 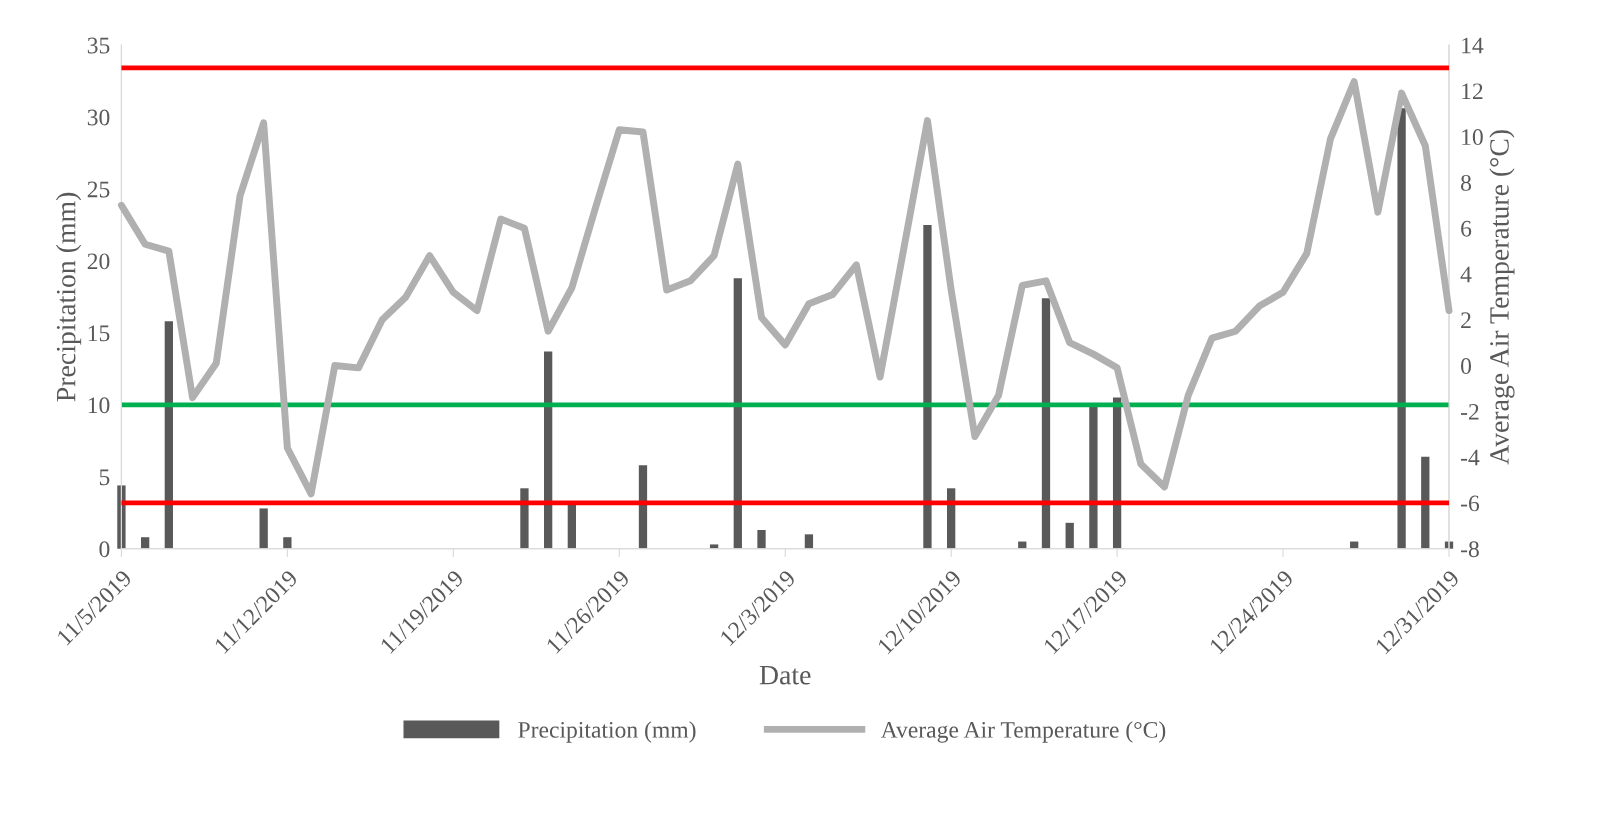 What do you see at coordinates (1472, 91) in the screenshot?
I see `y2-tick-label: 12` at bounding box center [1472, 91].